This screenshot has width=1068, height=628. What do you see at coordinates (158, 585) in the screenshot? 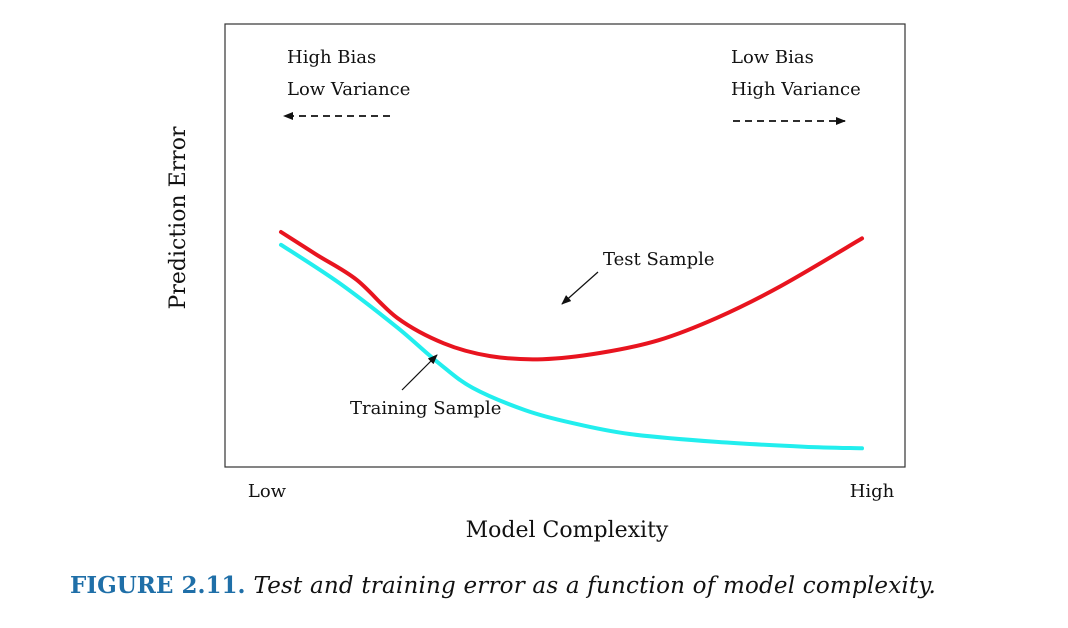
I see `caption-label: FIGURE 2.11.` at bounding box center [158, 585].